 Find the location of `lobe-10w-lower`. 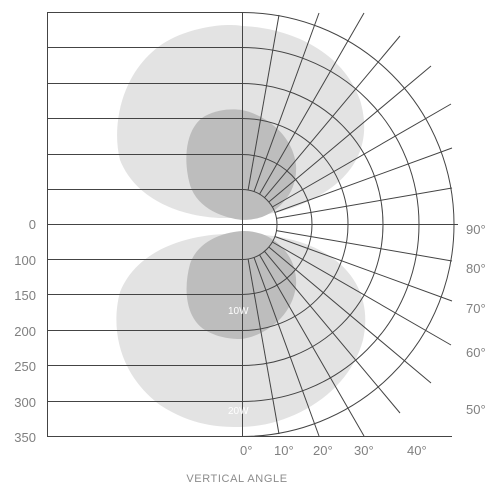

lobe-10w-lower is located at coordinates (214, 285).